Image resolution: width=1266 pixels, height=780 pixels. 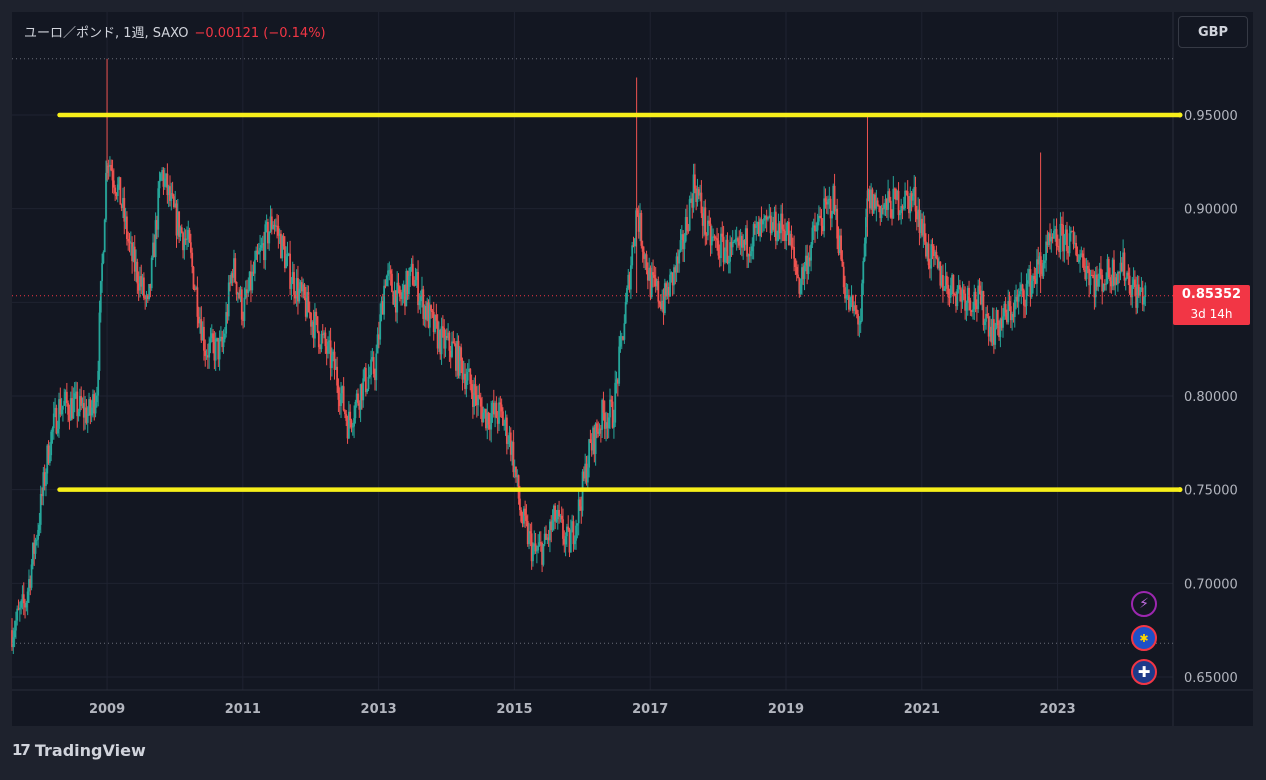 What do you see at coordinates (582, 709) in the screenshot?
I see `time-axis: 2009 2011 2013 2015 2017 2019 2021 2023` at bounding box center [582, 709].